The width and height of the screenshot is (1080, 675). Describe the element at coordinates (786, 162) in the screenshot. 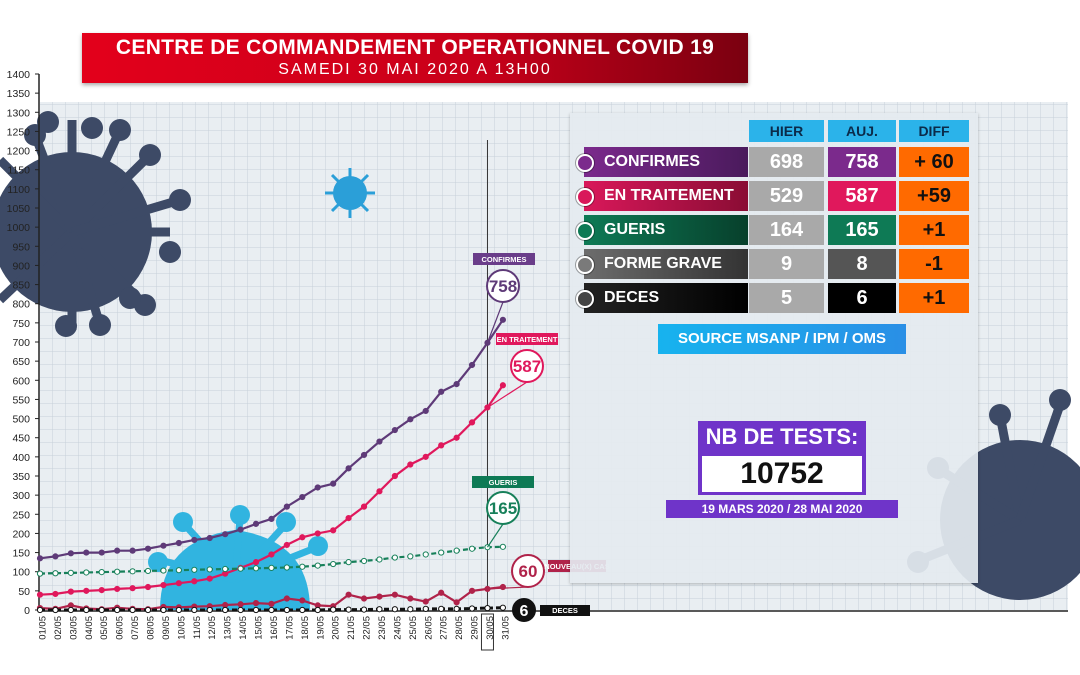

I see `row-hier: 698` at that location.